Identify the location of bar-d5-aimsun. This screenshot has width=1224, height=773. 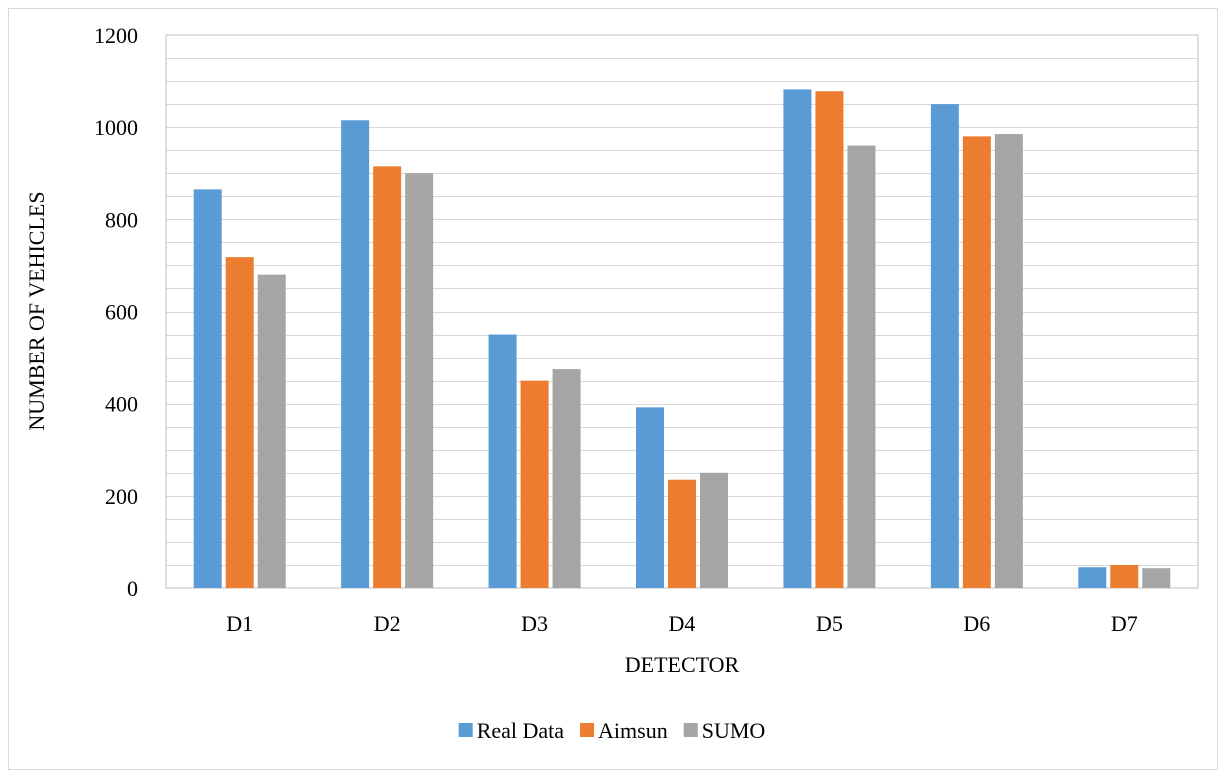
(829, 339).